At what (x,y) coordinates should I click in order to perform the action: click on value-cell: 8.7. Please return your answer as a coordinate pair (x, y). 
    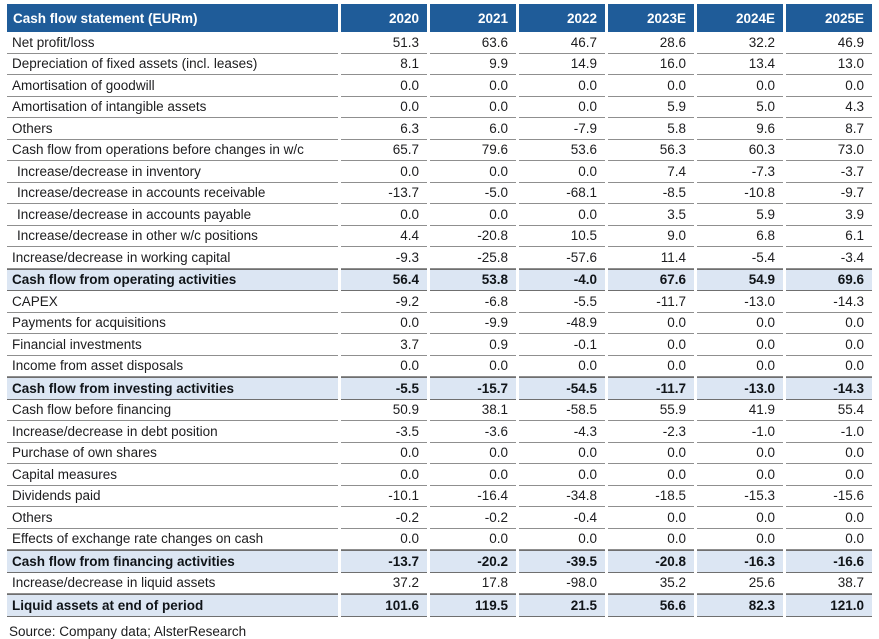
    Looking at the image, I should click on (829, 129).